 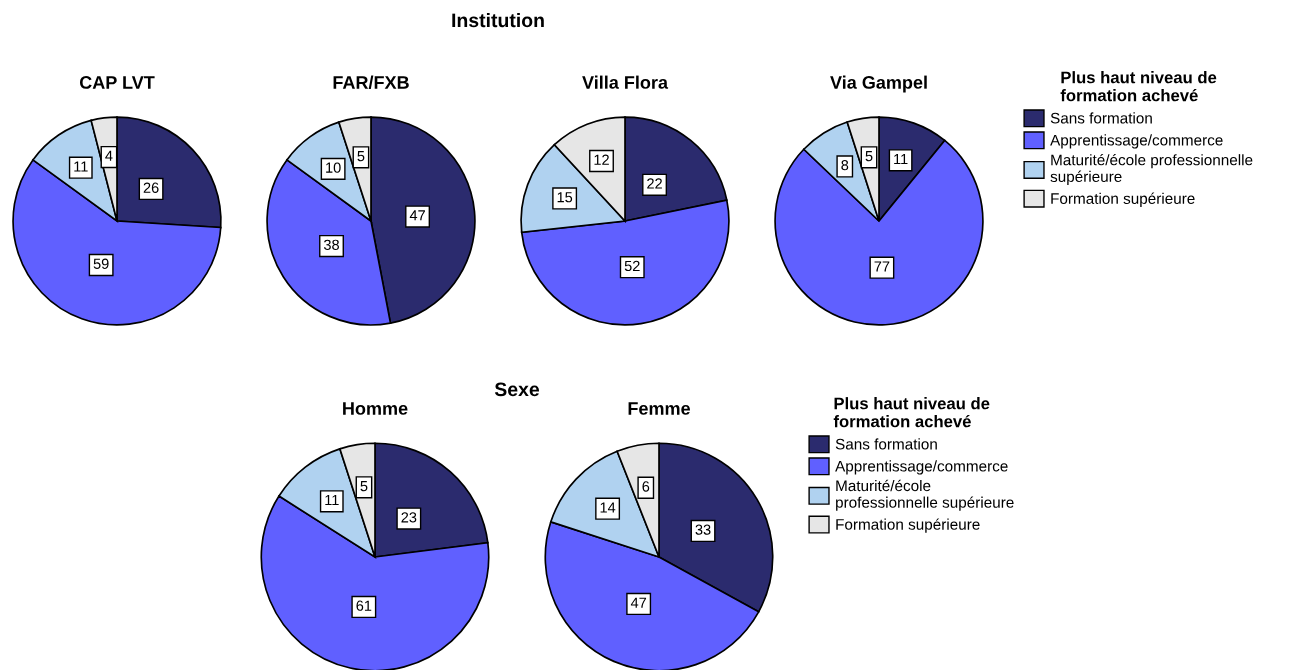 What do you see at coordinates (498, 20) in the screenshot?
I see `text: Institution` at bounding box center [498, 20].